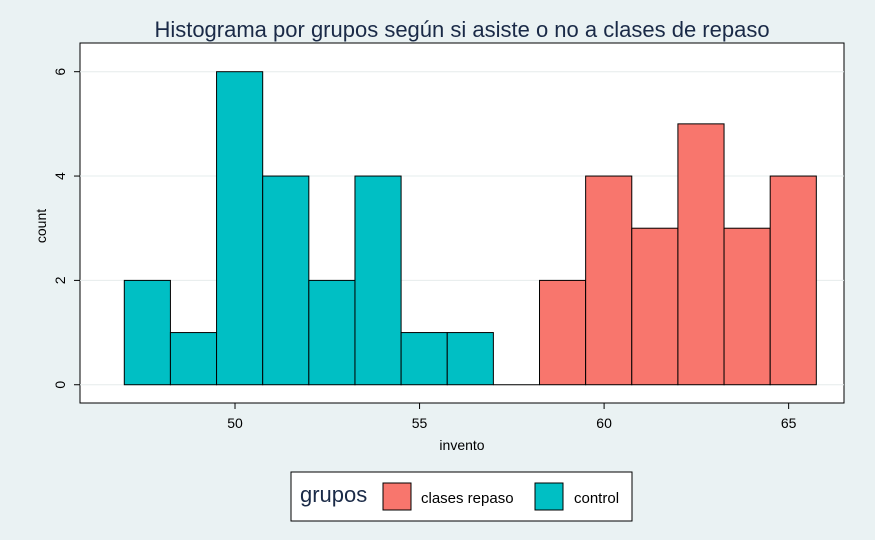  What do you see at coordinates (596, 498) in the screenshot?
I see `legend-label-control: control` at bounding box center [596, 498].